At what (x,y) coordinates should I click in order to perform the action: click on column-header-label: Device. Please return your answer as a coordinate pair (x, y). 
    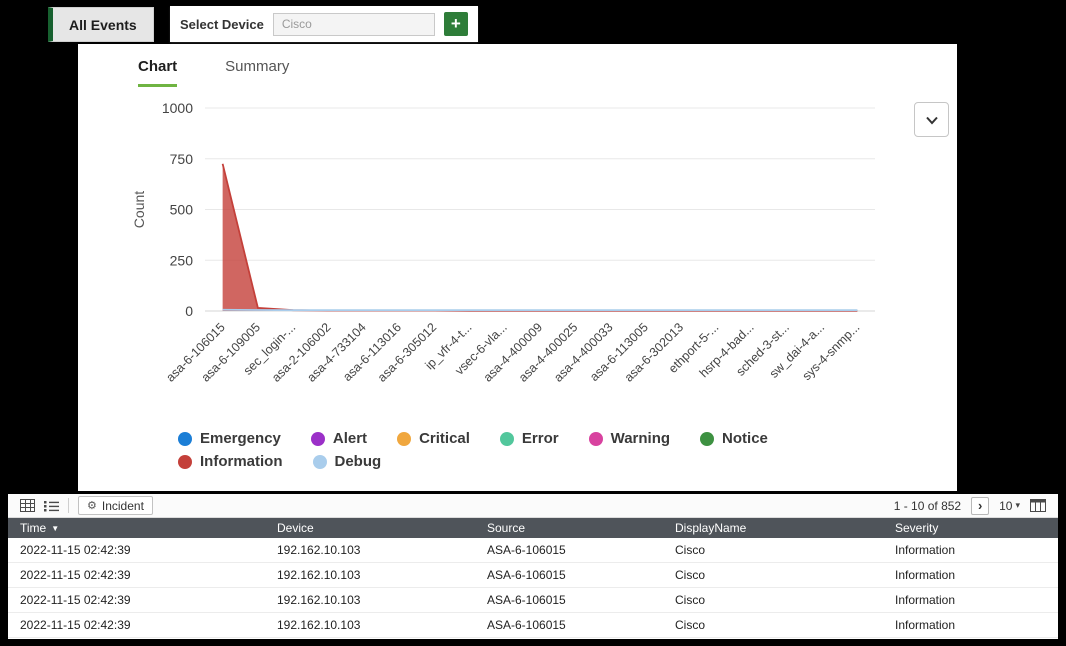
    Looking at the image, I should click on (295, 528).